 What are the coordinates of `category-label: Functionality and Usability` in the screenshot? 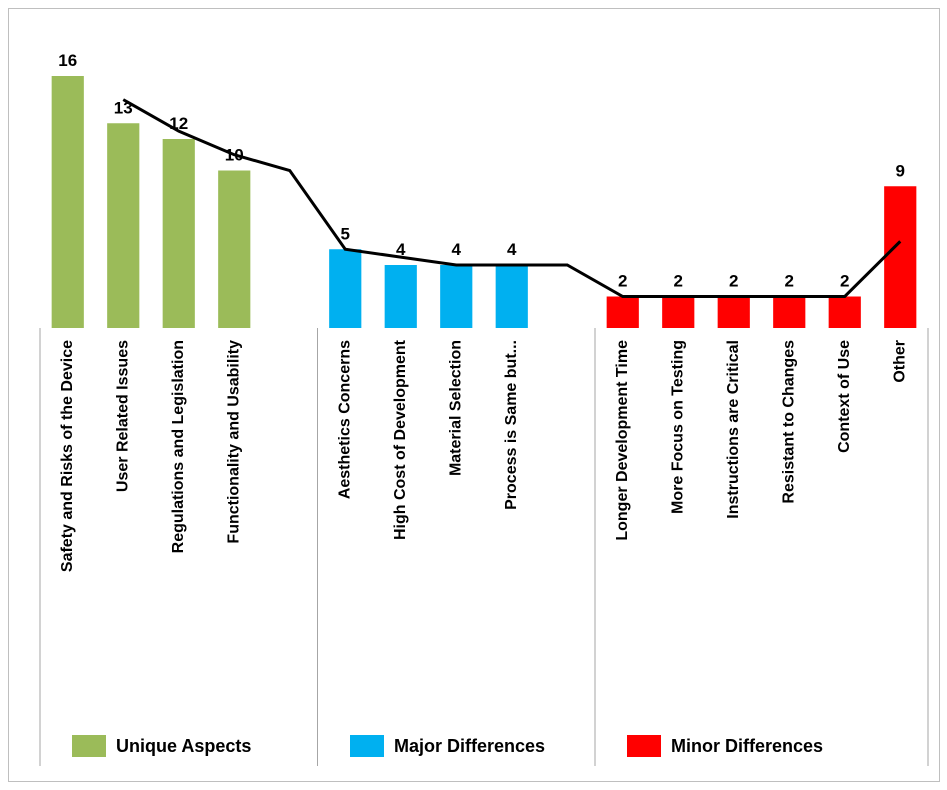 It's located at (233, 442).